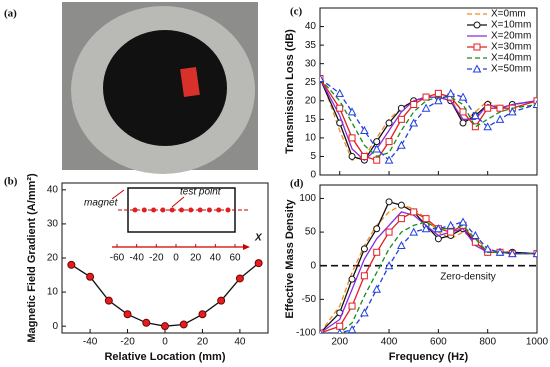  I want to click on inset-tick-label: -40, so click(136, 258).